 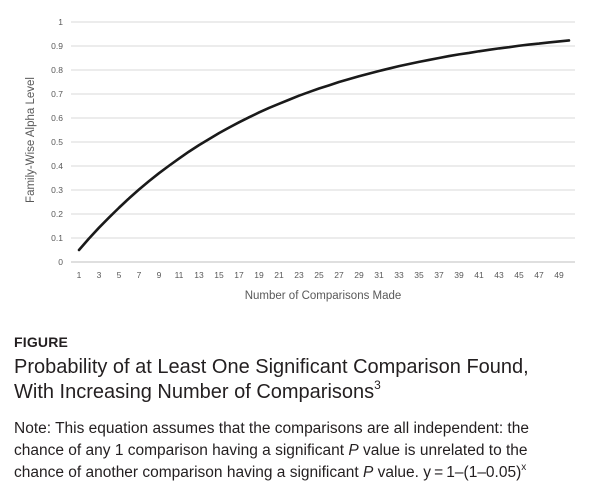 I want to click on figure-label: FIGURE, so click(x=41, y=342).